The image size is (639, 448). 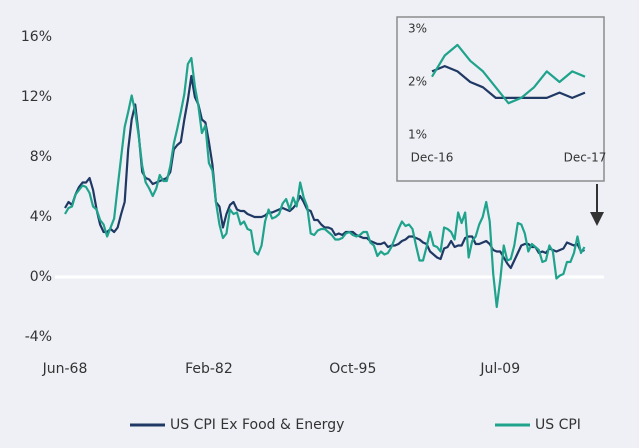 What do you see at coordinates (41, 217) in the screenshot?
I see `y-tick-label: 4%` at bounding box center [41, 217].